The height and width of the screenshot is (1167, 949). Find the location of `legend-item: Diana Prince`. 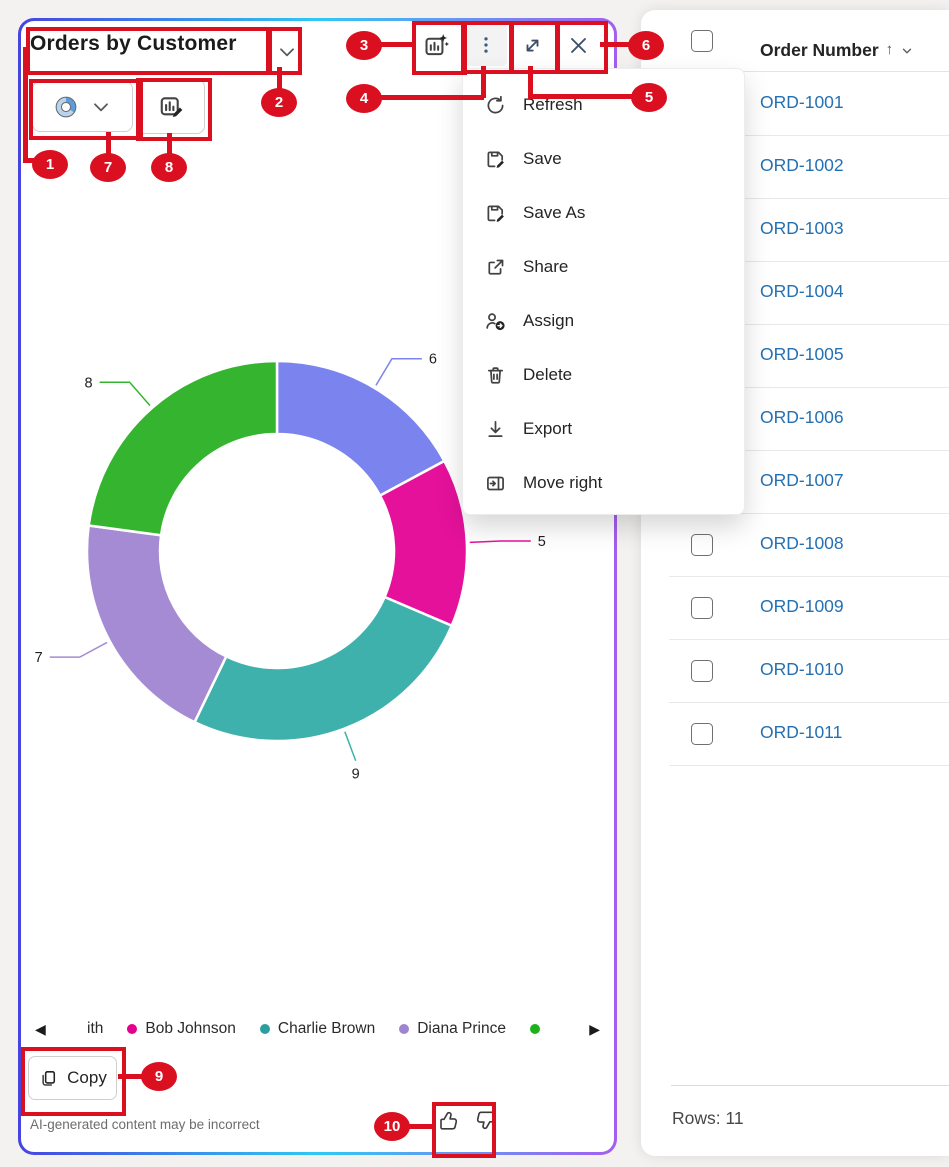

legend-item: Diana Prince is located at coordinates (452, 1029).